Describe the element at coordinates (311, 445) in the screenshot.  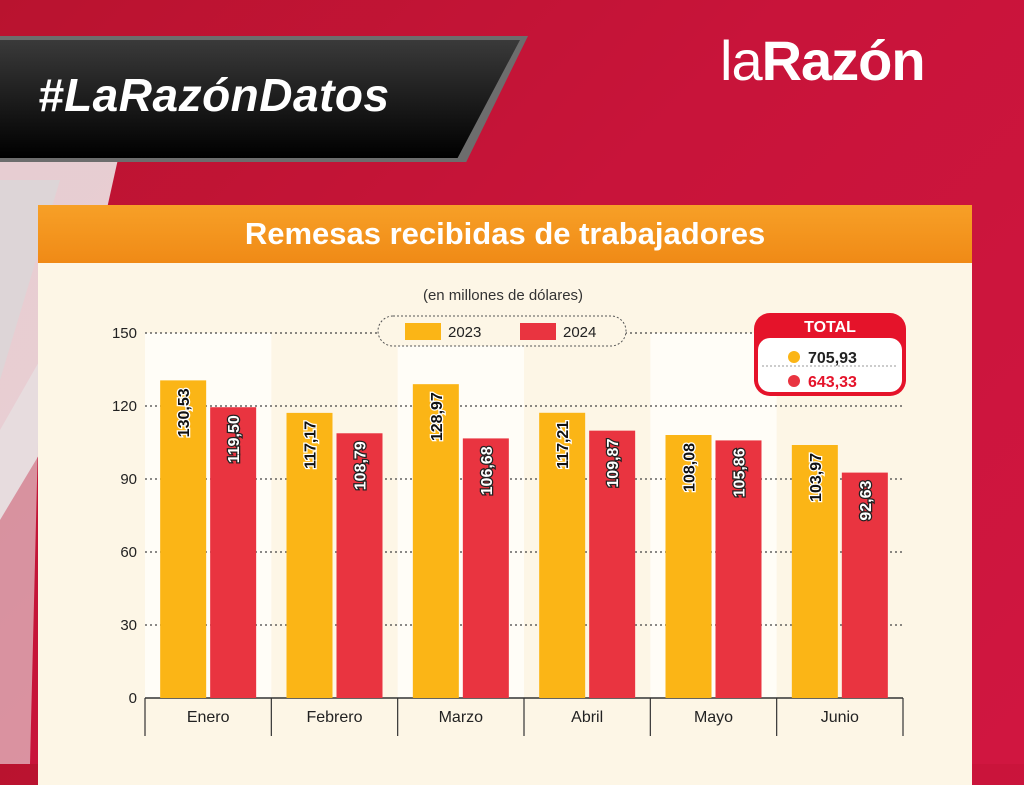
I see `data-label-2023: 117,17` at that location.